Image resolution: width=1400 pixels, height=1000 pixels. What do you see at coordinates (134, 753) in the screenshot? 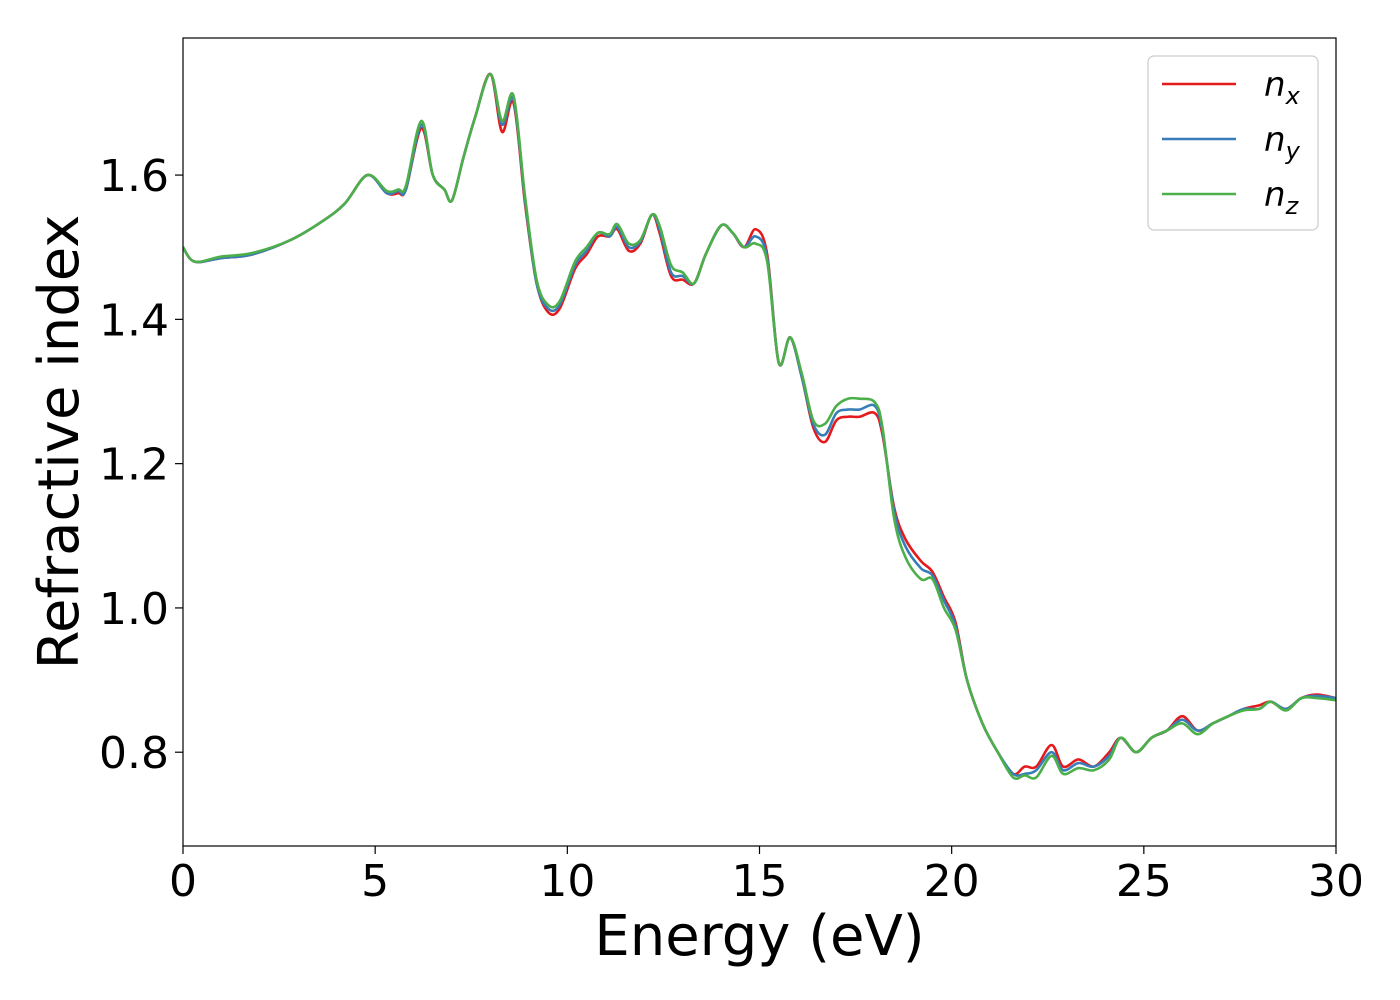
I see `y-tick-label: 0.8` at bounding box center [134, 753].